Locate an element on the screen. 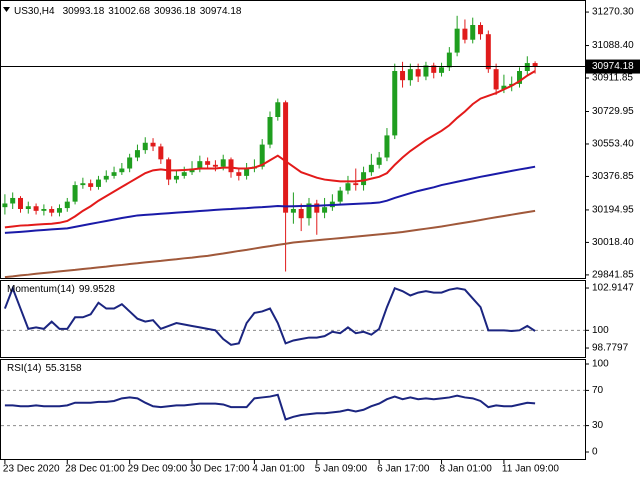 This screenshot has height=480, width=640. chart-header: US30,H4 30993.18 31002.68 30936.18 30974.18 is located at coordinates (128, 11).